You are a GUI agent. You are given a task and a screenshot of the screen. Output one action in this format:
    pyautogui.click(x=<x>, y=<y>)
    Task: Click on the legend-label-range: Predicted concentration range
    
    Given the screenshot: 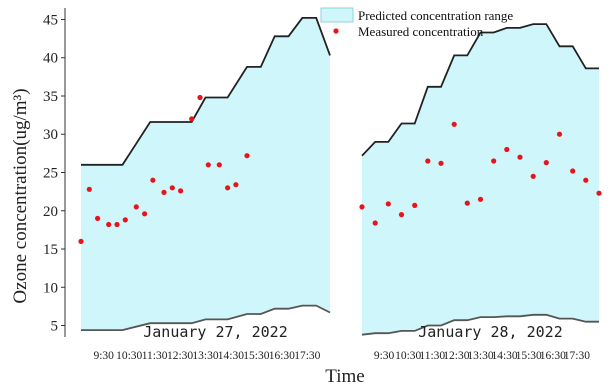 What is the action you would take?
    pyautogui.click(x=435, y=15)
    